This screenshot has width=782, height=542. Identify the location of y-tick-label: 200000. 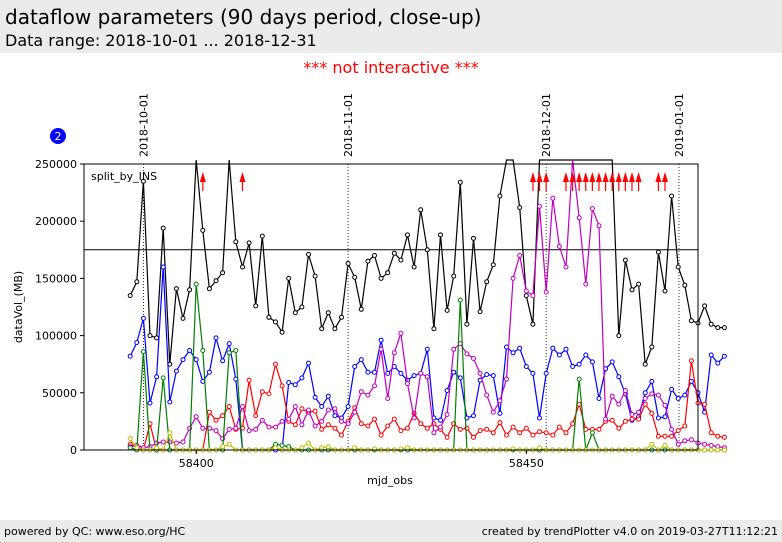
(56, 221).